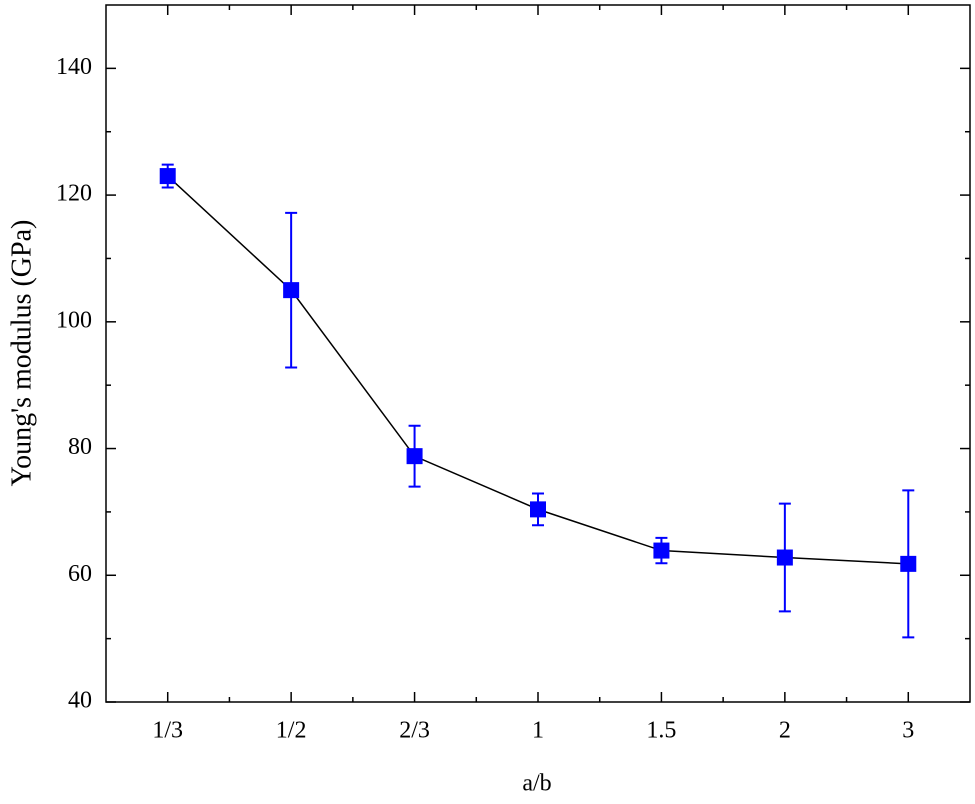  I want to click on y-tick-label: 60, so click(80, 574).